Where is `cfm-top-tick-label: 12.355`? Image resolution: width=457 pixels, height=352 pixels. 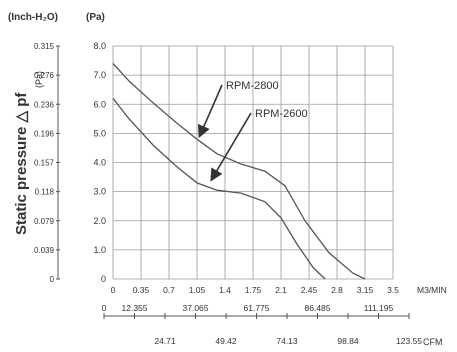
cfm-top-tick-label: 12.355 is located at coordinates (135, 308).